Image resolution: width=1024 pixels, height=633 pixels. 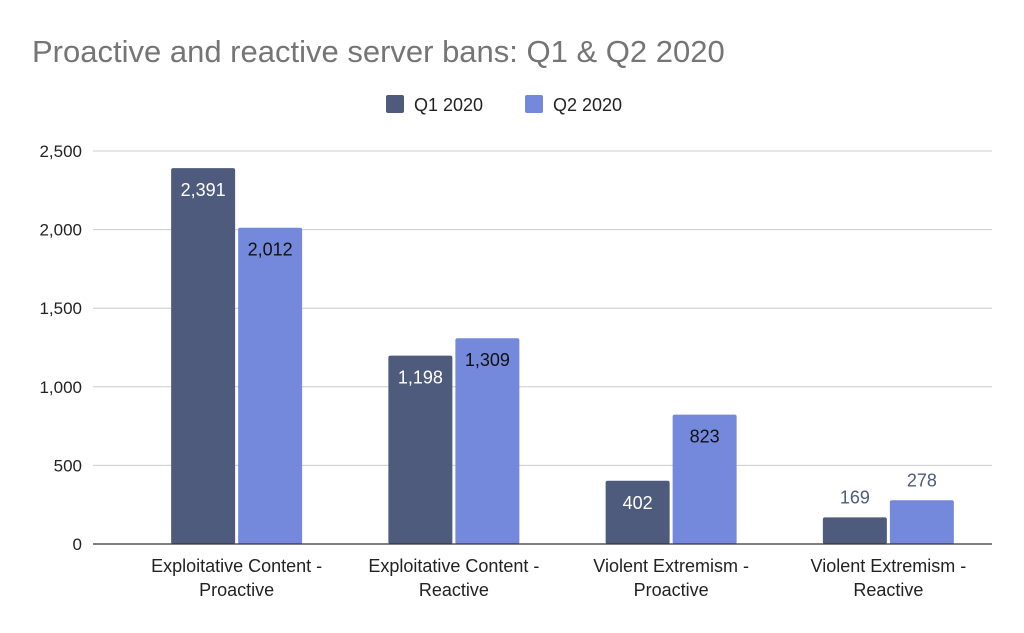 I want to click on y-tick-label: 2,000, so click(x=60, y=230).